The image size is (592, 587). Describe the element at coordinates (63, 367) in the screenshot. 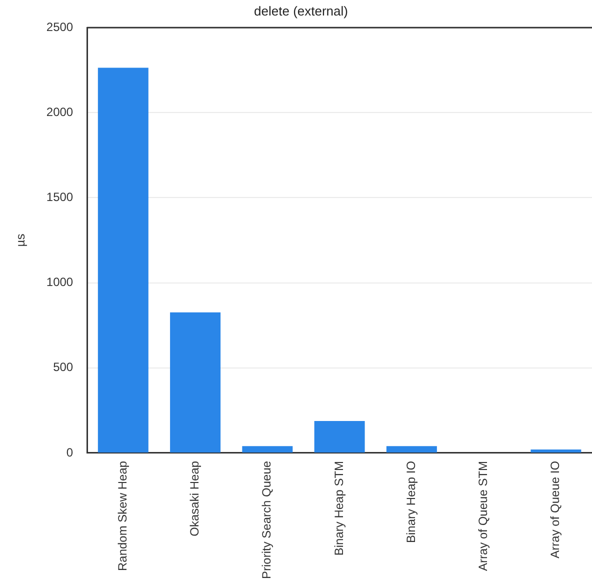

I see `y-tick-label: 500` at that location.